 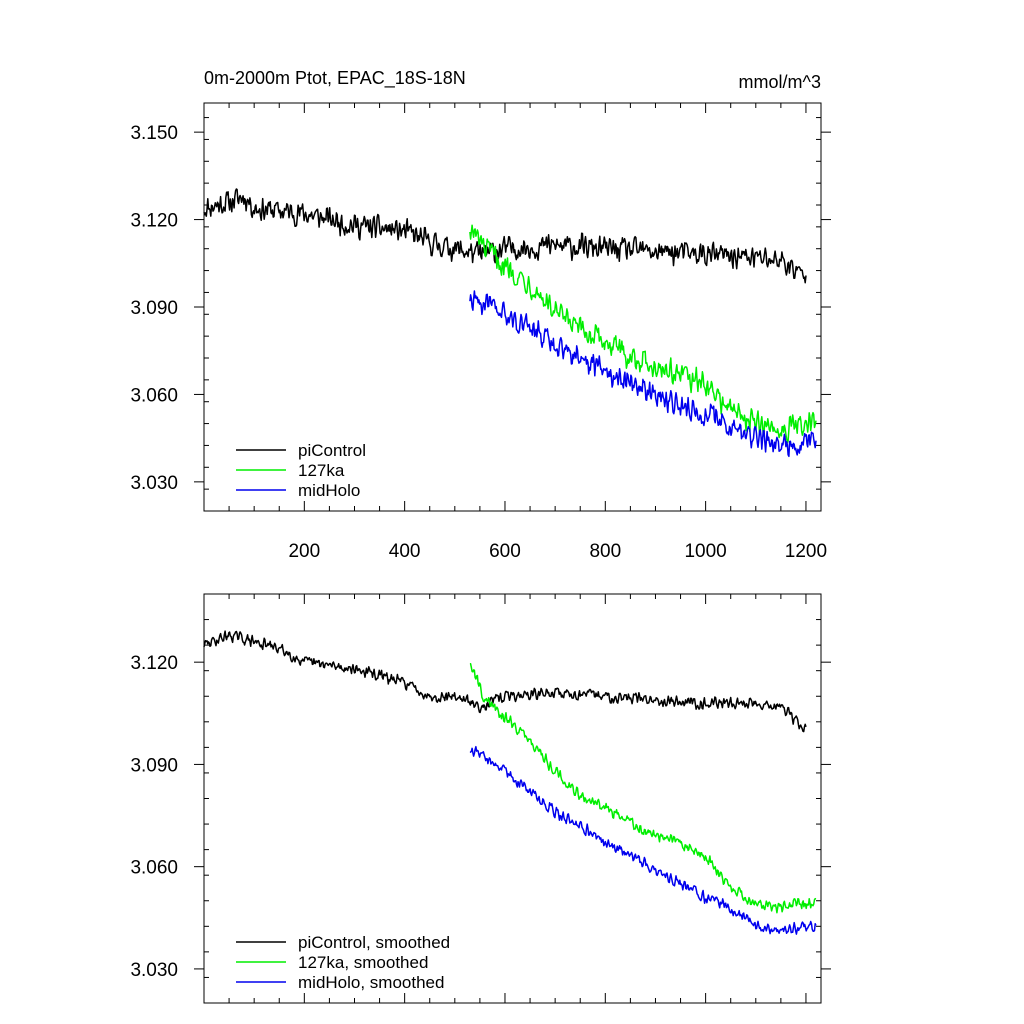 I want to click on x-tick-label: 1200, so click(x=806, y=551).